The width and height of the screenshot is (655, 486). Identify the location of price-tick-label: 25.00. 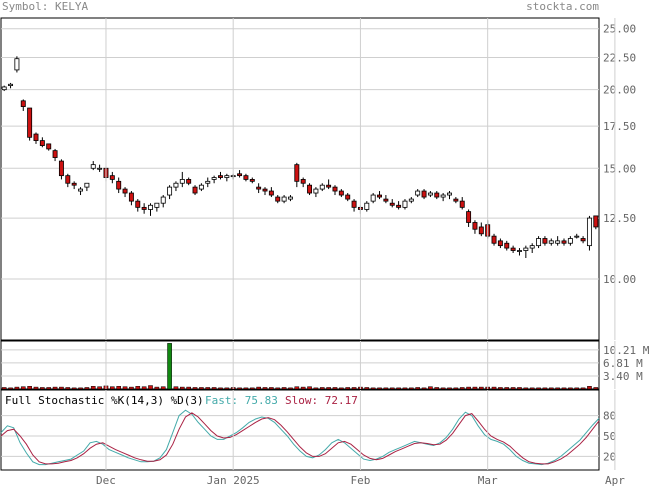
(619, 29).